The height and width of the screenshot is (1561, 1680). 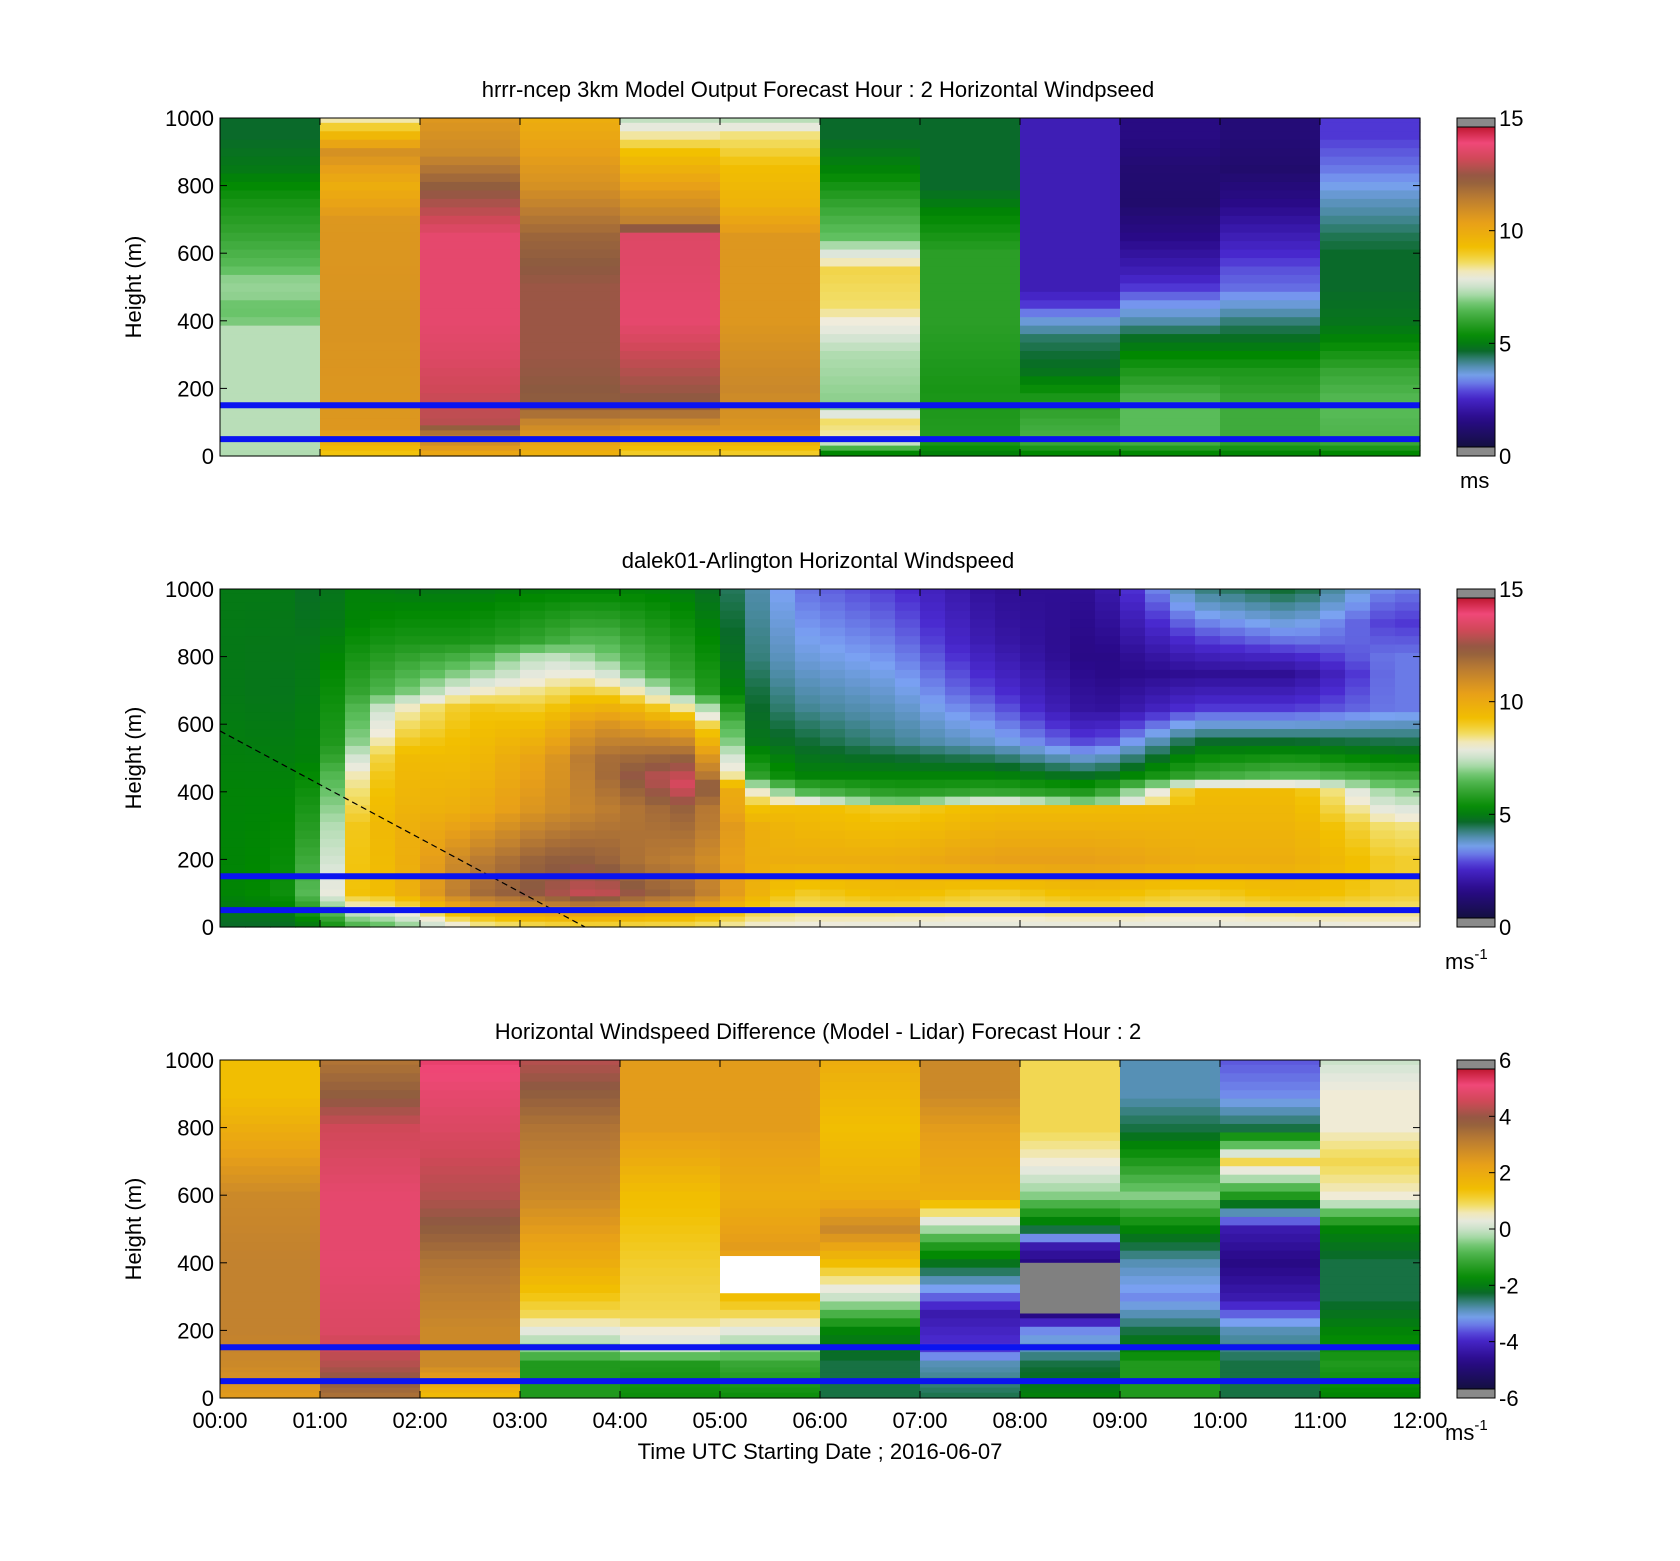 I want to click on panel-difference-missing, so click(x=920, y=1285).